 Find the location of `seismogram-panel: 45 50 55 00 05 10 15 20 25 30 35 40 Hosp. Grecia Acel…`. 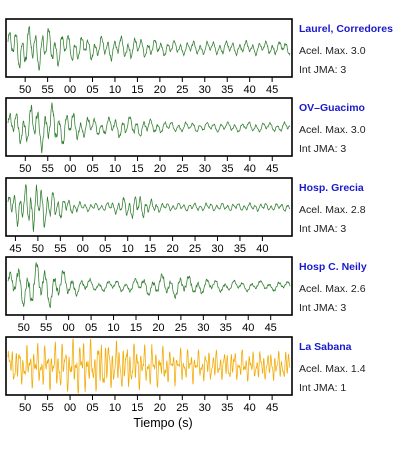

seismogram-panel: 45 50 55 00 05 10 15 20 25 30 35 40 Hosp. Grecia Acel… is located at coordinates (185, 216).